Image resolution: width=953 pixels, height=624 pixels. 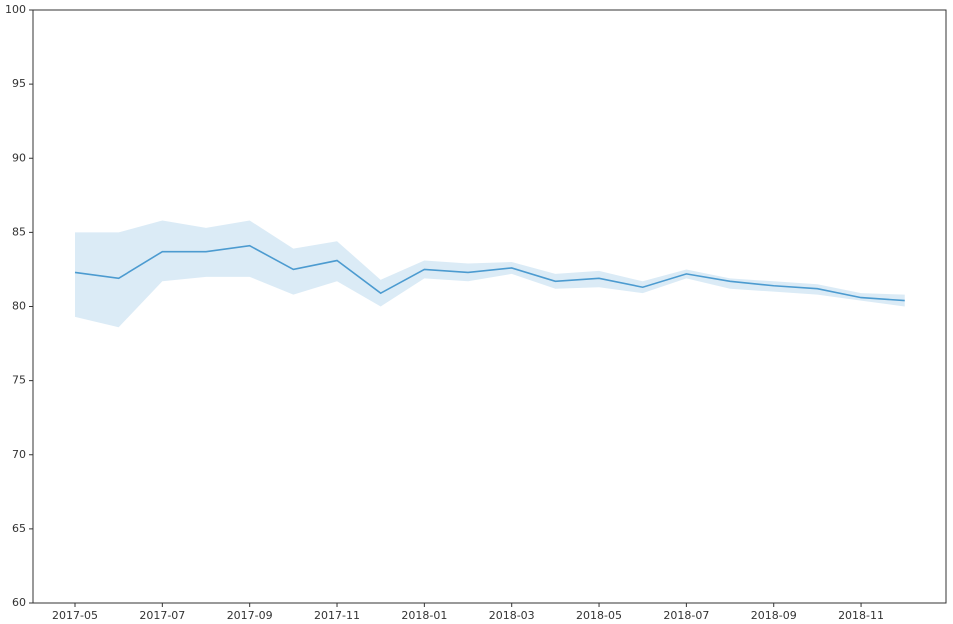 What do you see at coordinates (15, 9) in the screenshot?
I see `y-tick-label: 100` at bounding box center [15, 9].